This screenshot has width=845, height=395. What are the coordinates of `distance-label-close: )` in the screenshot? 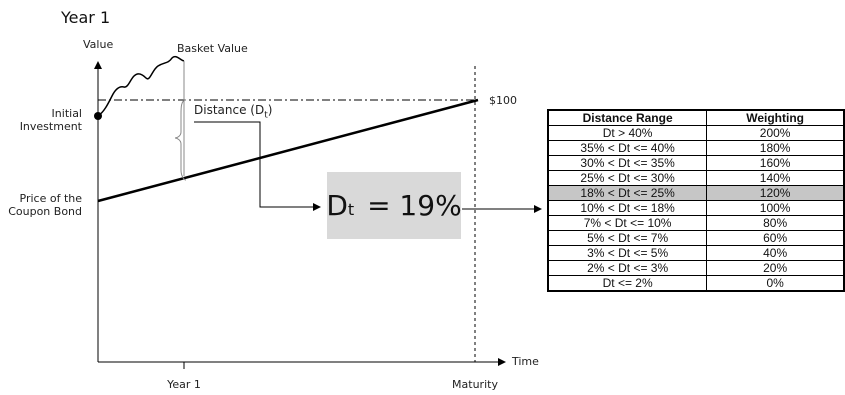 It's located at (270, 110).